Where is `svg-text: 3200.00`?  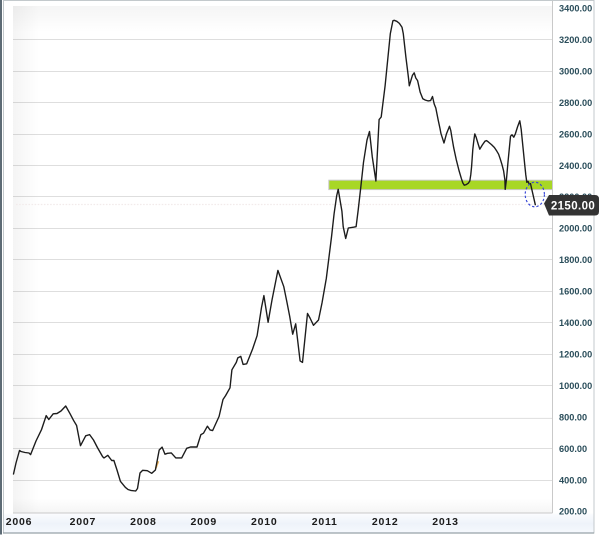 svg-text: 3200.00 is located at coordinates (575, 40).